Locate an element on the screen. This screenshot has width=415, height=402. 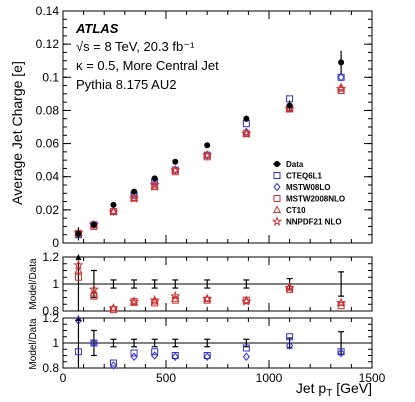
ratio-nlo-y-axis-title: Model/Data is located at coordinates (33, 284).